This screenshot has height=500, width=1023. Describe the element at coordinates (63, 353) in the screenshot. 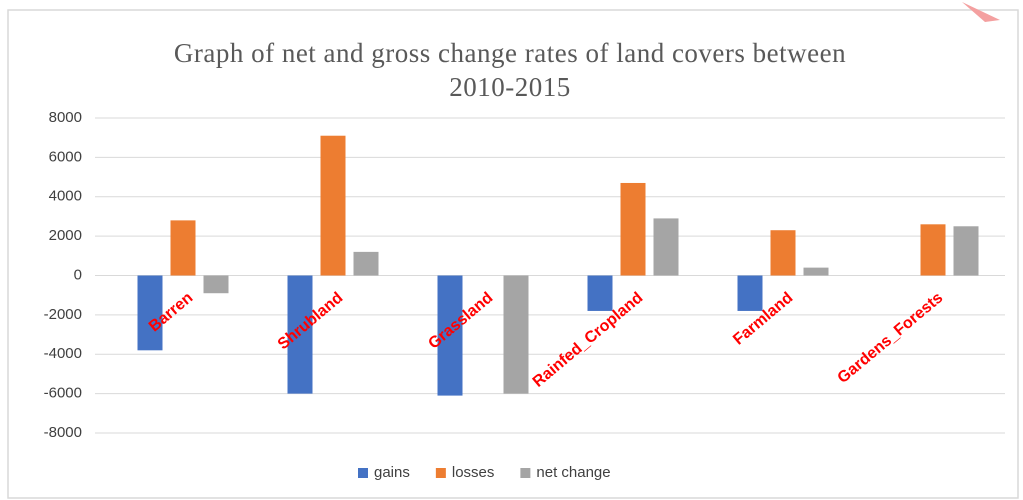

I see `y-tick-label: -4000` at that location.